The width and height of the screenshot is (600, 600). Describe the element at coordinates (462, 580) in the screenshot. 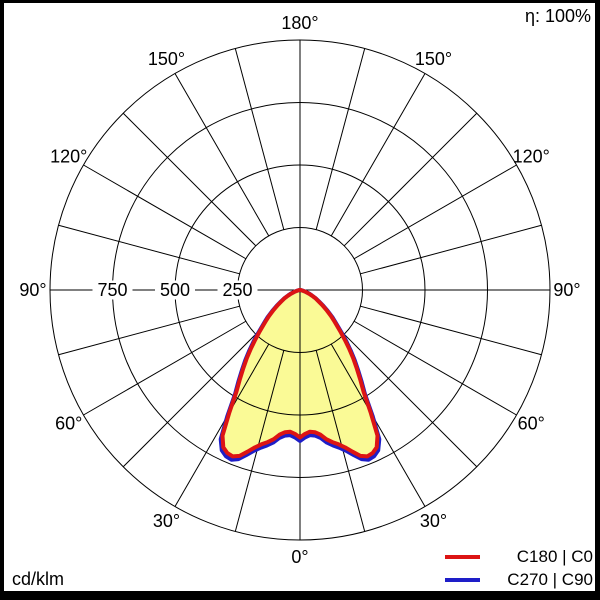

I see `legend-swatch-c270-c90` at that location.